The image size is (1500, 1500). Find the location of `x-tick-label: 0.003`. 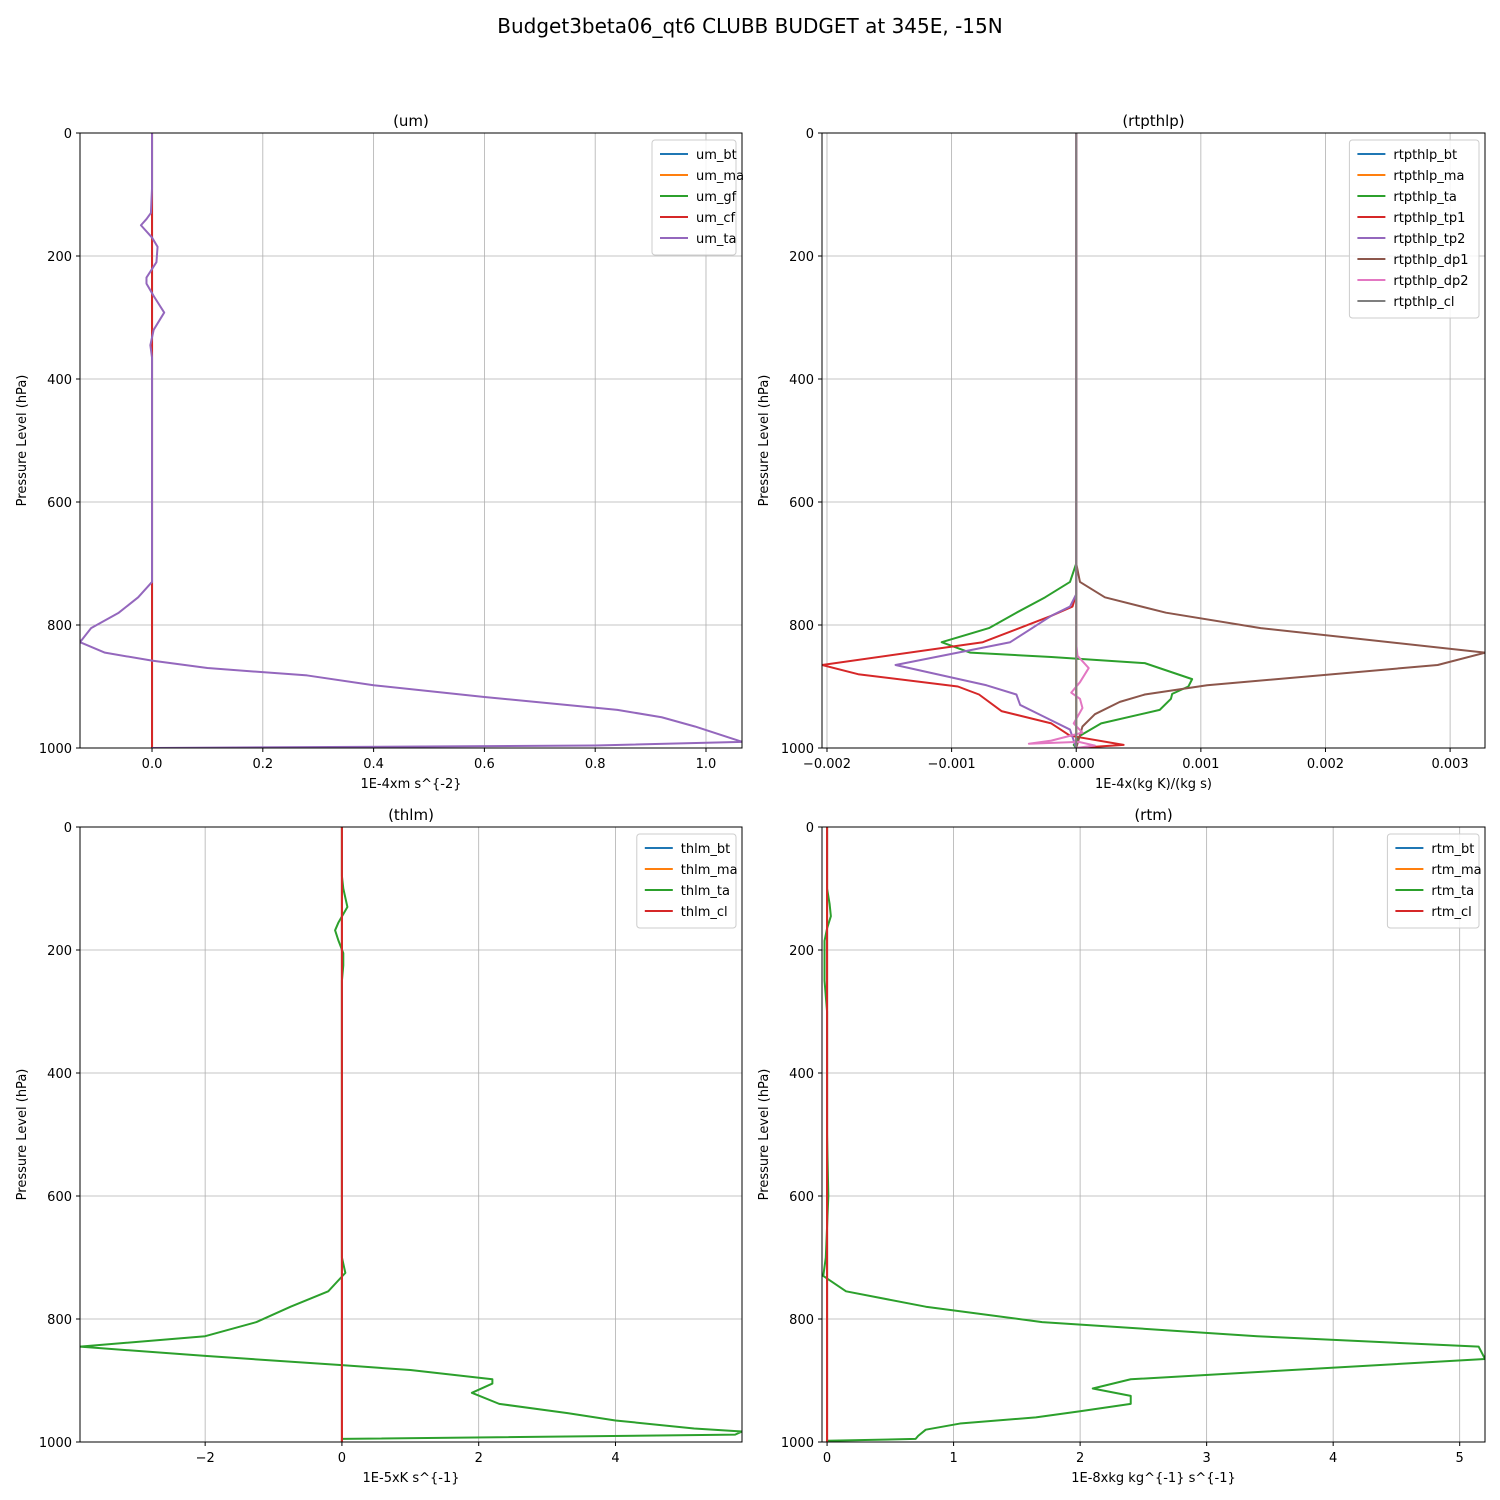

x-tick-label: 0.003 is located at coordinates (1449, 764).